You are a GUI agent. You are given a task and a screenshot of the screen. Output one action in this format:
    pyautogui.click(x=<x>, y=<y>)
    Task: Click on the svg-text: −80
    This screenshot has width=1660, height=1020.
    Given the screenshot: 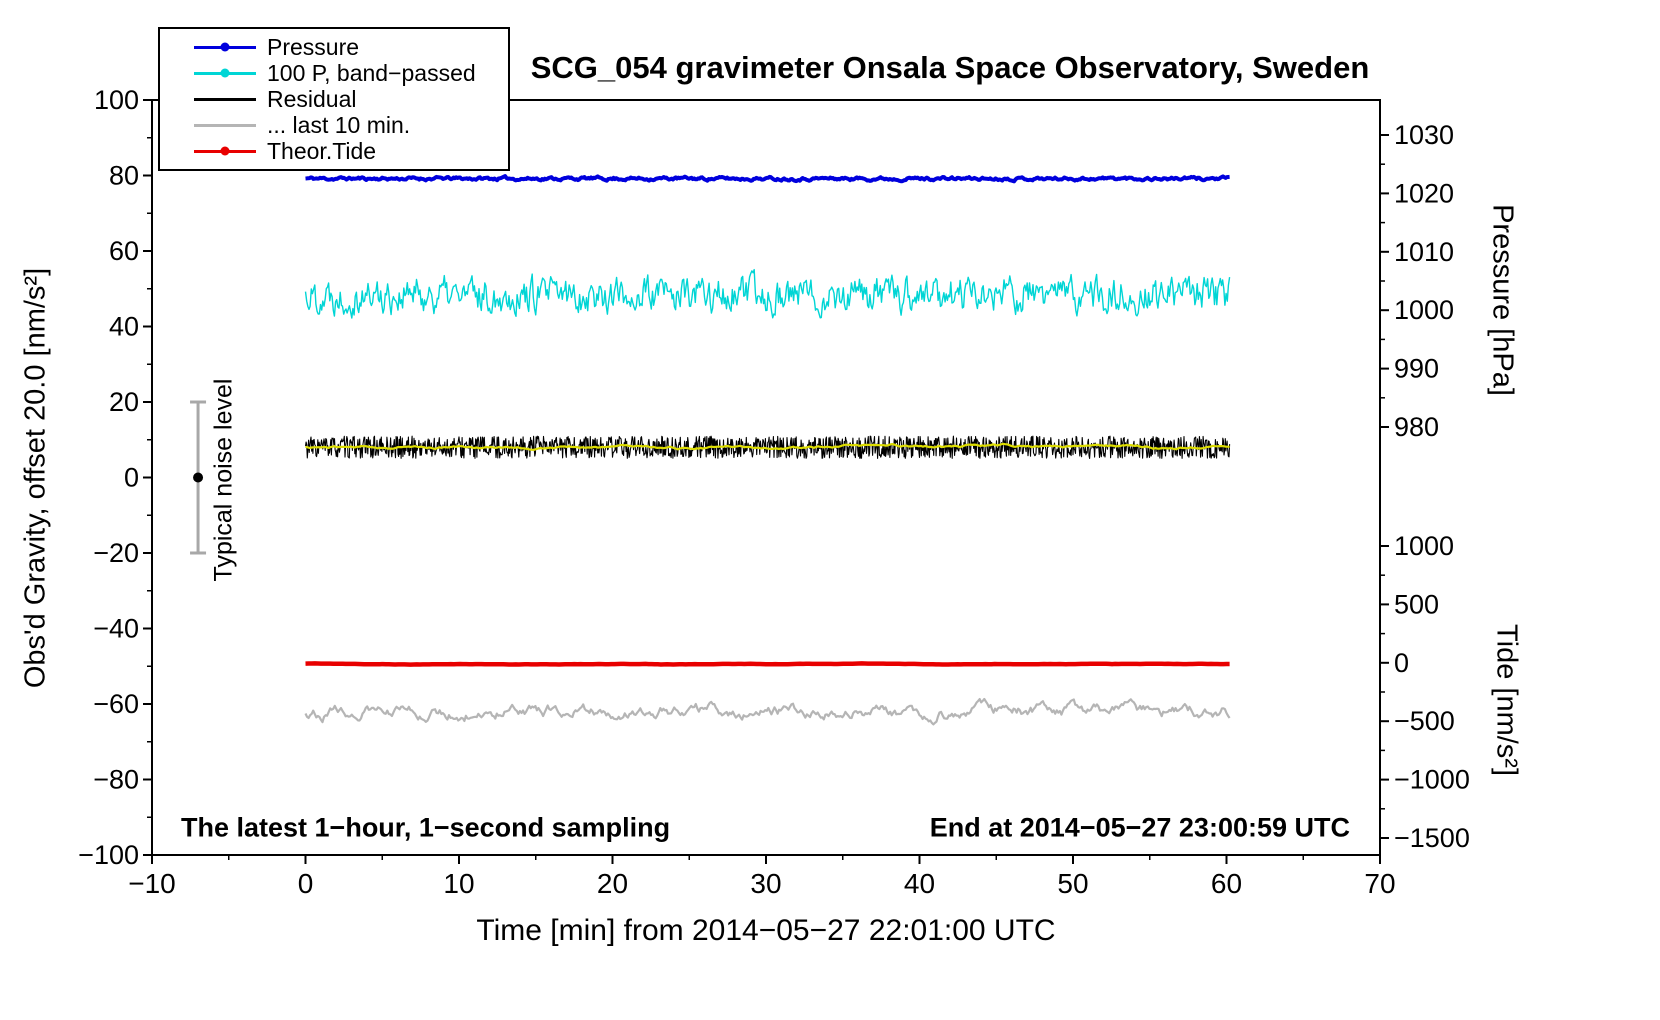 What is the action you would take?
    pyautogui.click(x=116, y=780)
    